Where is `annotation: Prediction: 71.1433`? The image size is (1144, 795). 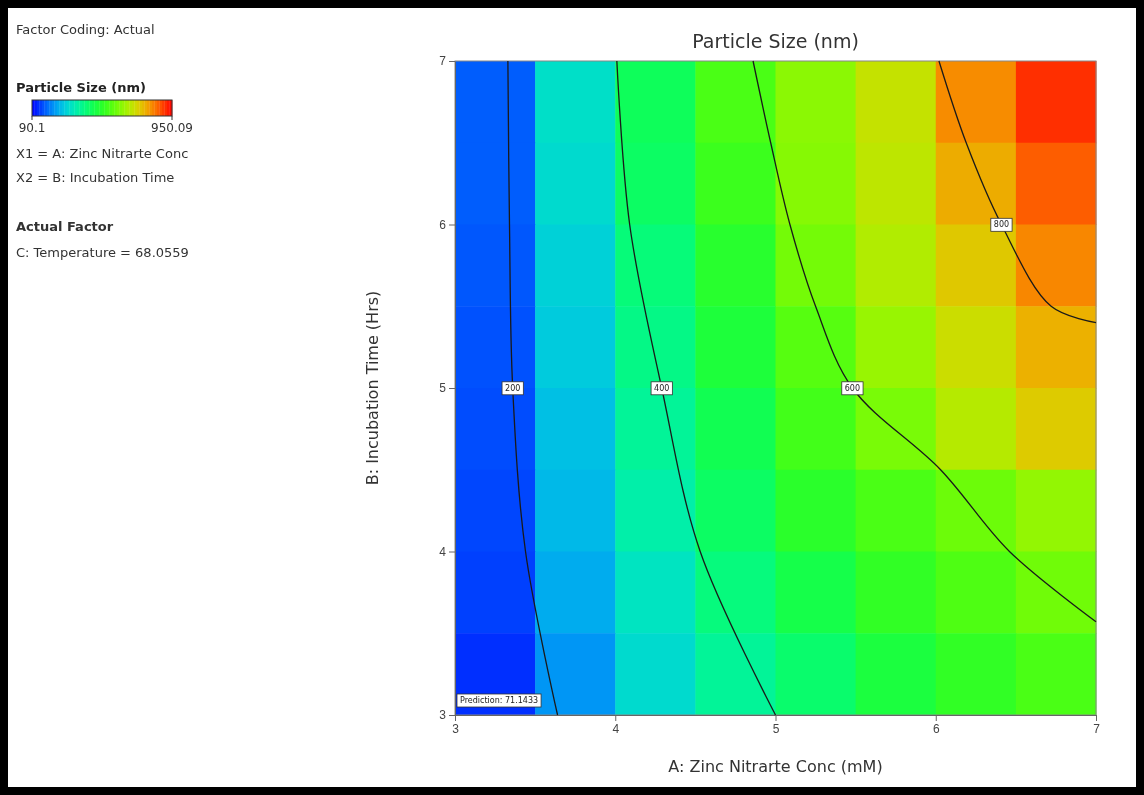
annotation: Prediction: 71.1433 is located at coordinates (499, 700).